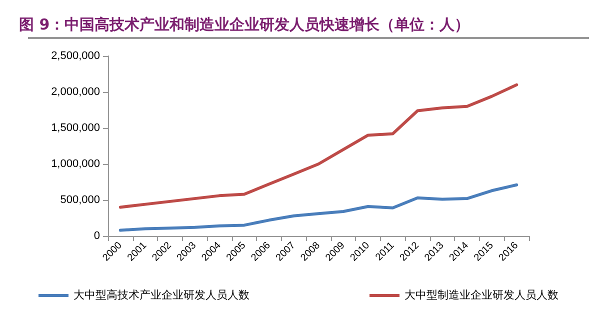 The height and width of the screenshot is (332, 597). I want to click on line-series, so click(318, 207).